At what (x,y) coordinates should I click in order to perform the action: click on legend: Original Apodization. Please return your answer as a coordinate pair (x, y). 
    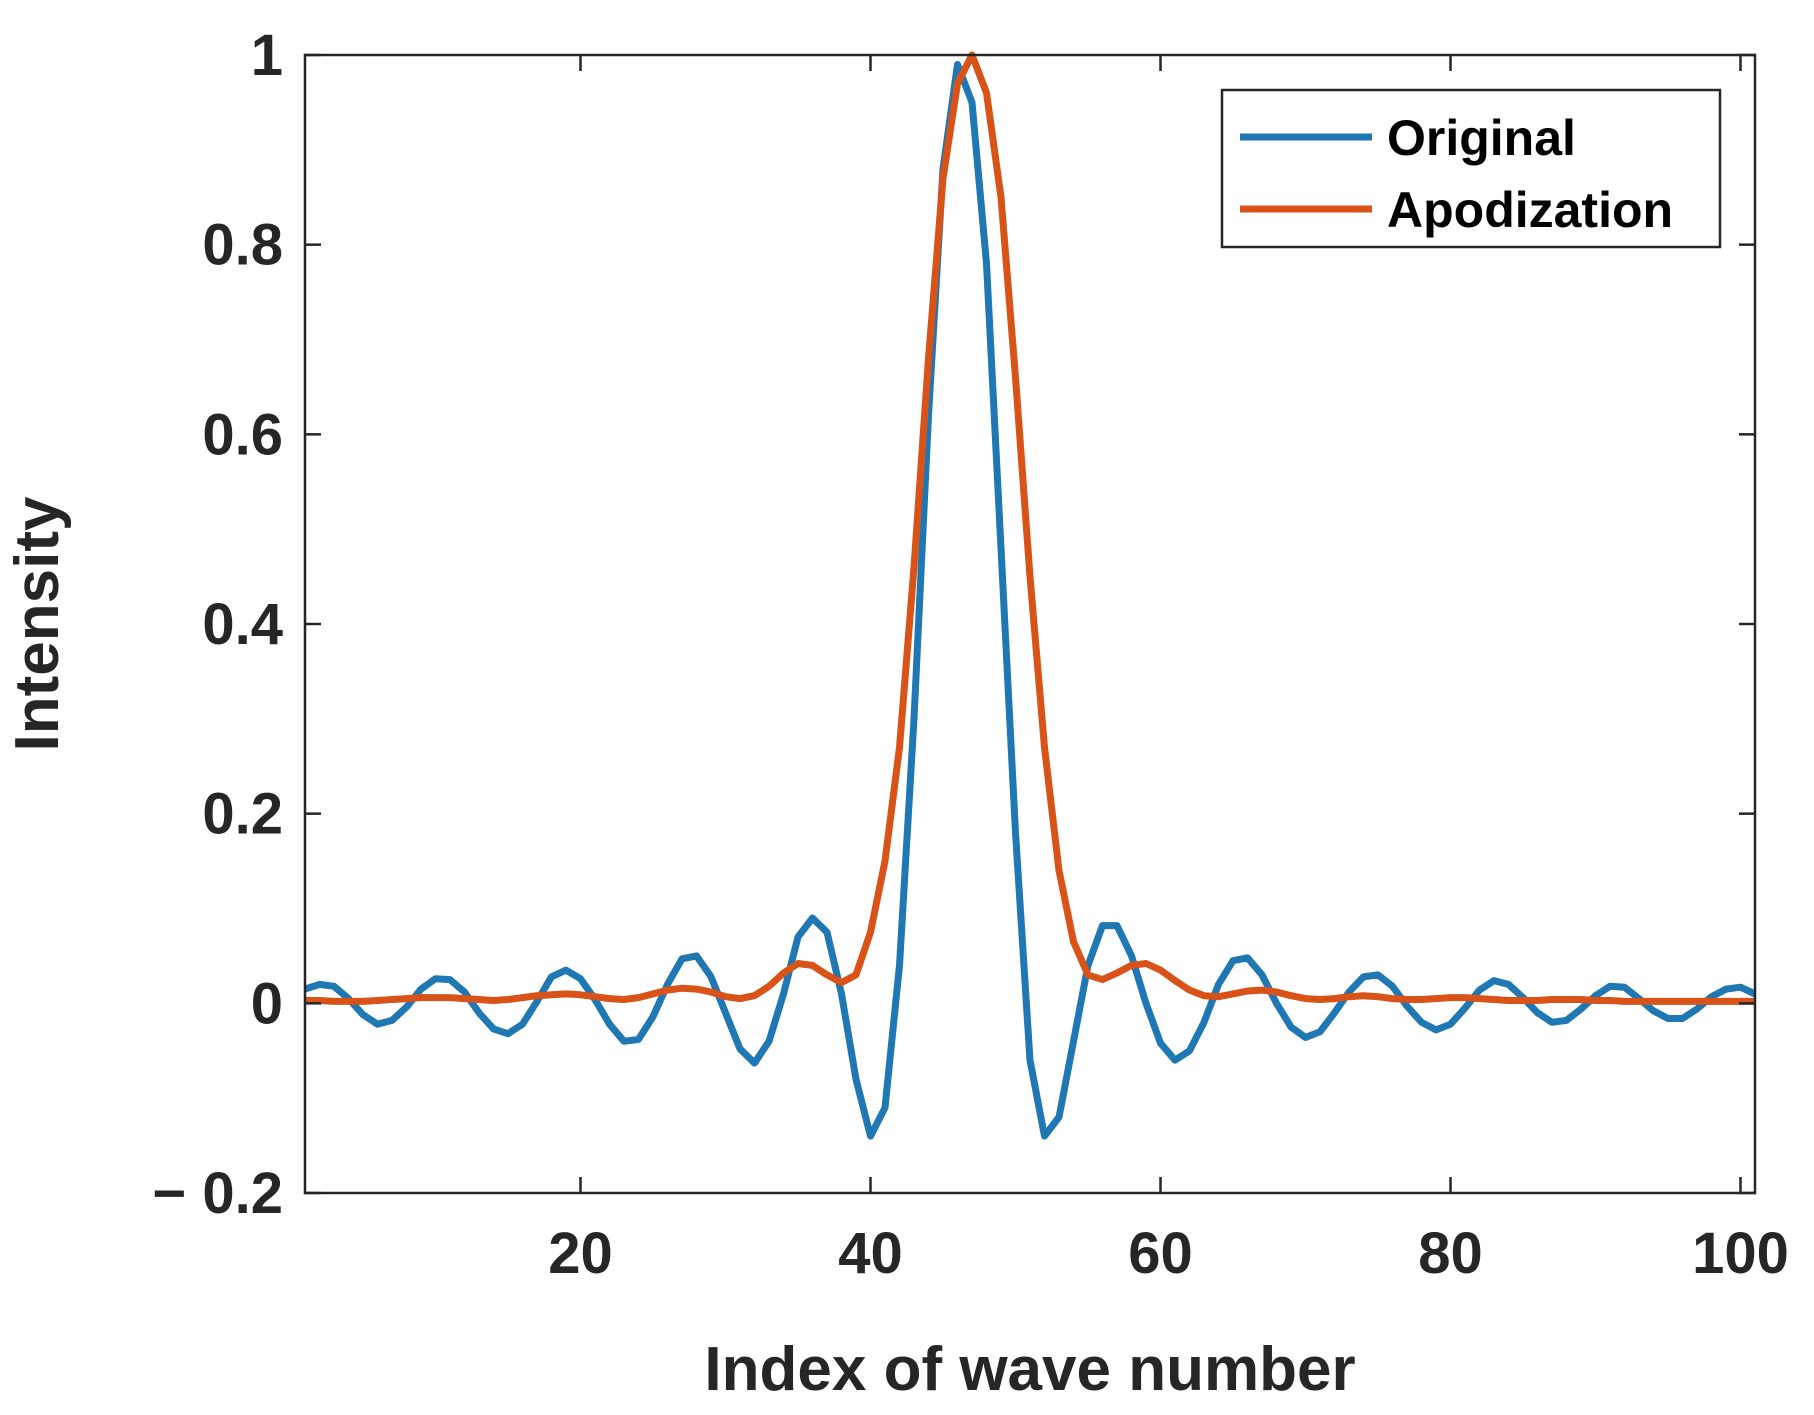
    Looking at the image, I should click on (1471, 168).